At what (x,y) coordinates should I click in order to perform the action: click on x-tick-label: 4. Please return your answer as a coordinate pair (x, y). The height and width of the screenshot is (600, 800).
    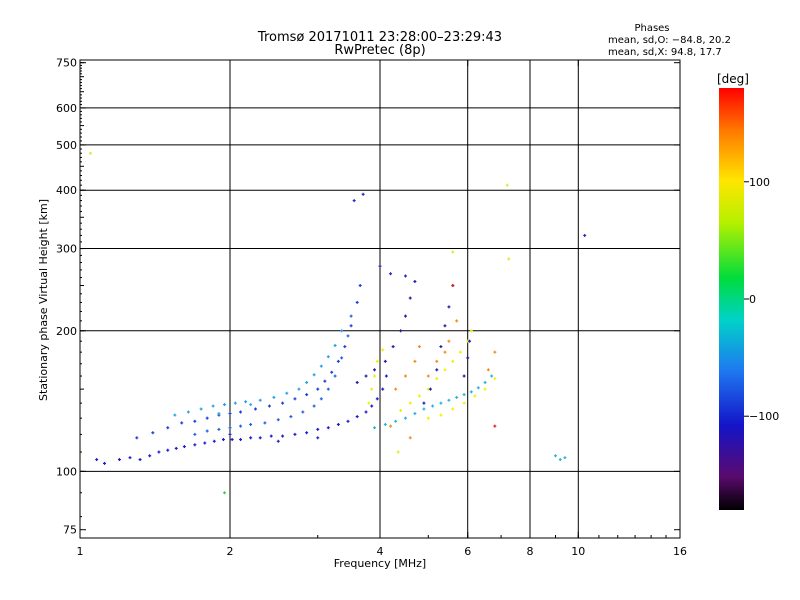
    Looking at the image, I should click on (380, 551).